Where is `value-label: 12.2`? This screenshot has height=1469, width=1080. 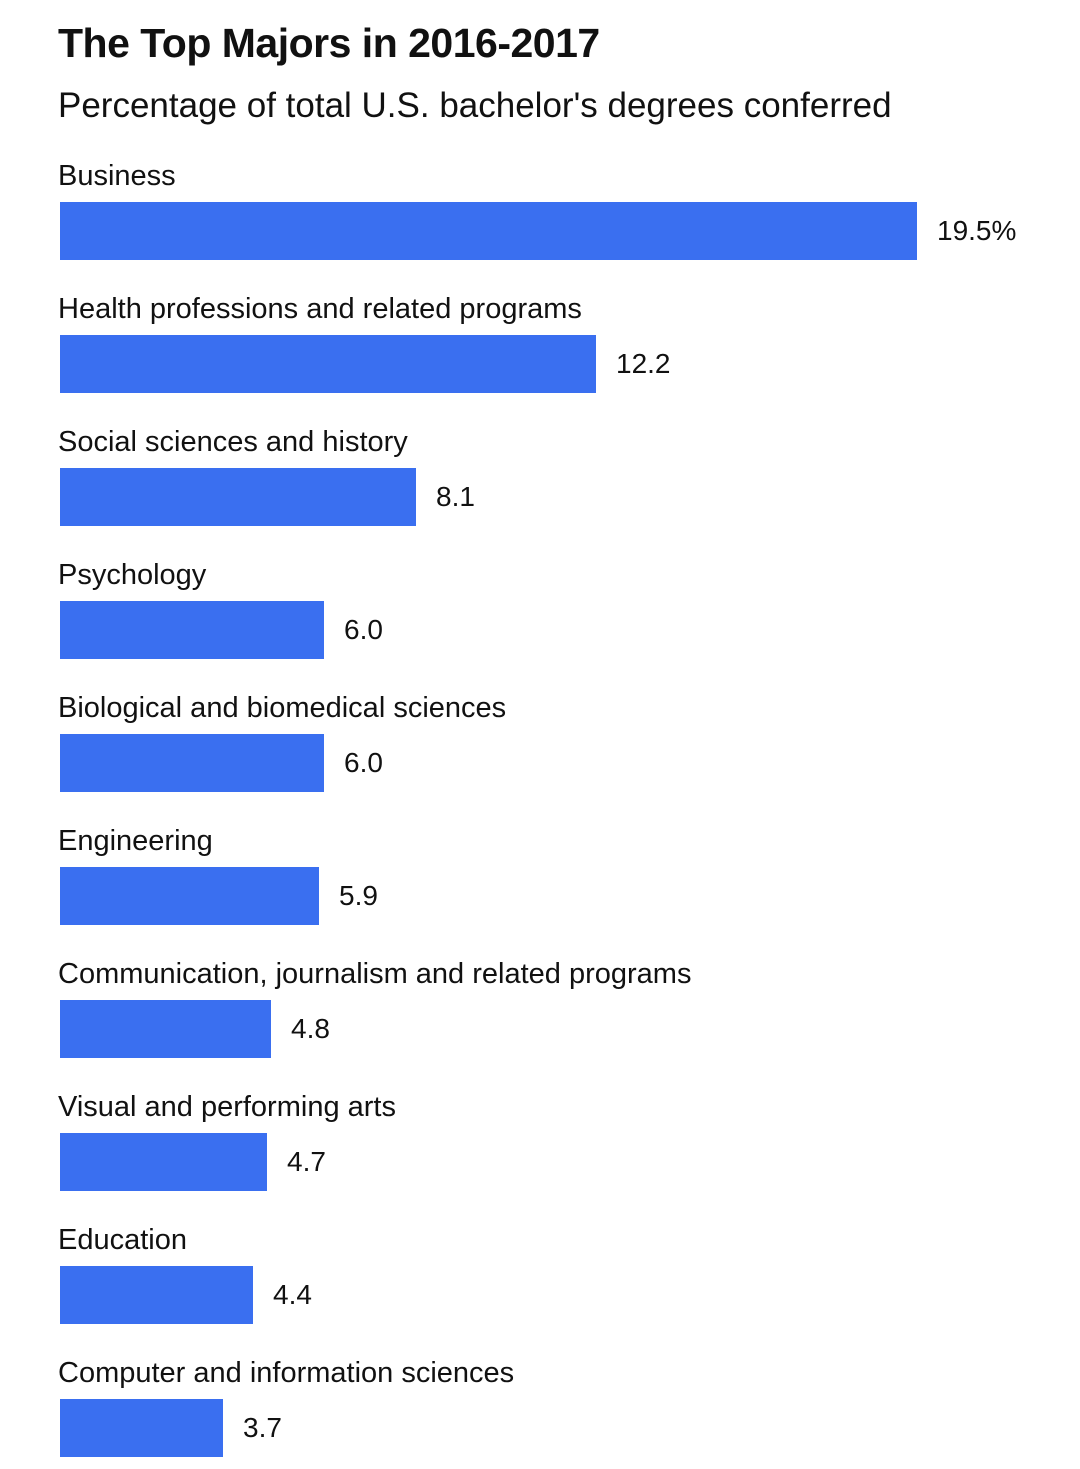
value-label: 12.2 is located at coordinates (643, 363).